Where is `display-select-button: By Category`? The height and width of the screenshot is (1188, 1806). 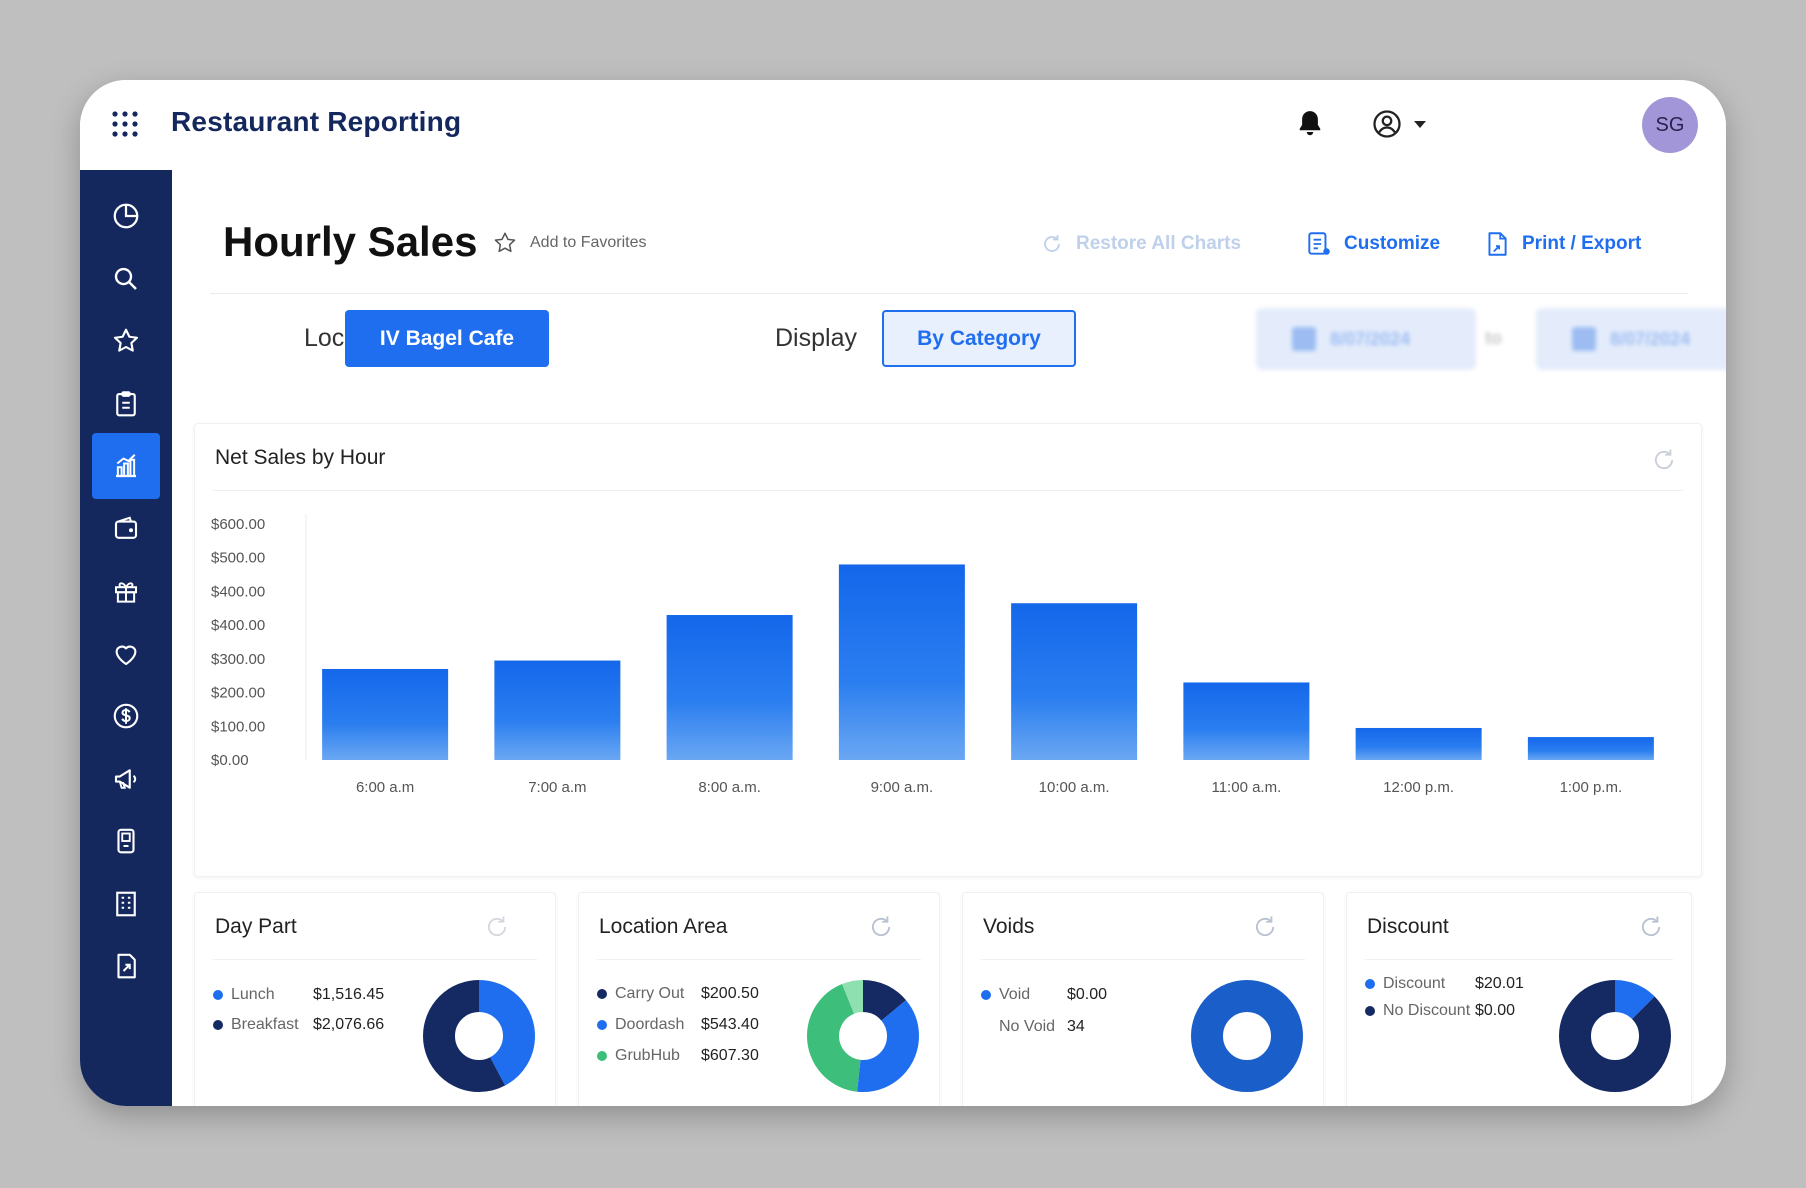 display-select-button: By Category is located at coordinates (979, 338).